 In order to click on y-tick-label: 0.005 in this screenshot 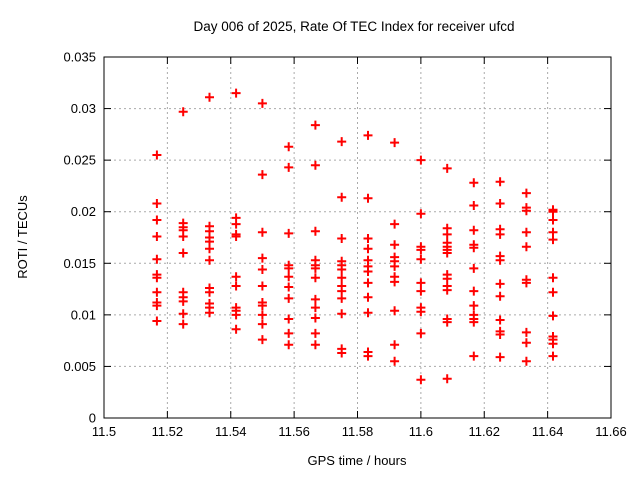, I will do `click(79, 366)`.